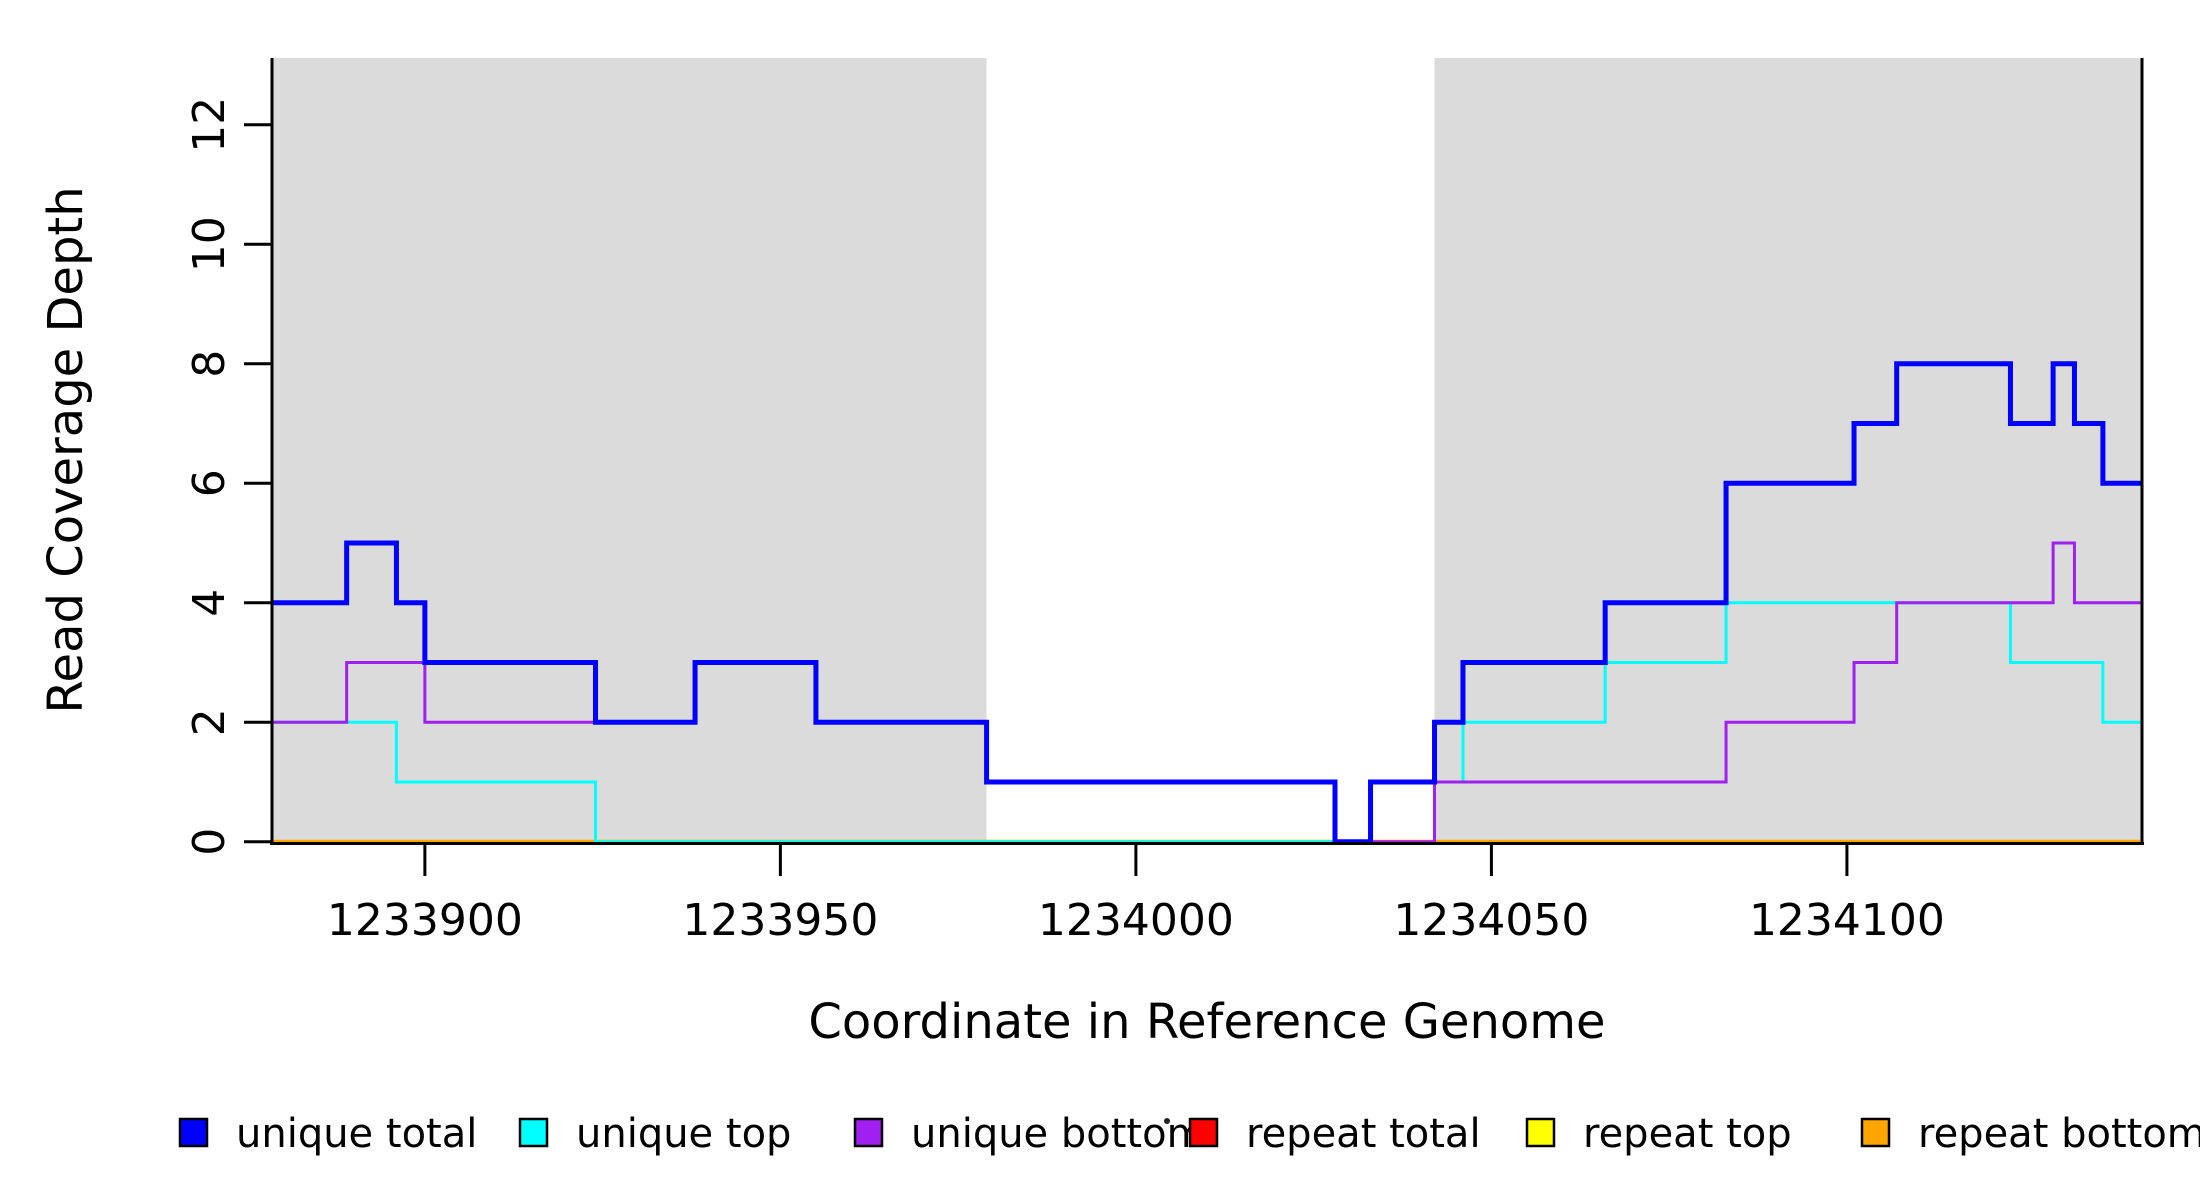 The width and height of the screenshot is (2200, 1204). I want to click on stray-dot, so click(1167, 1121).